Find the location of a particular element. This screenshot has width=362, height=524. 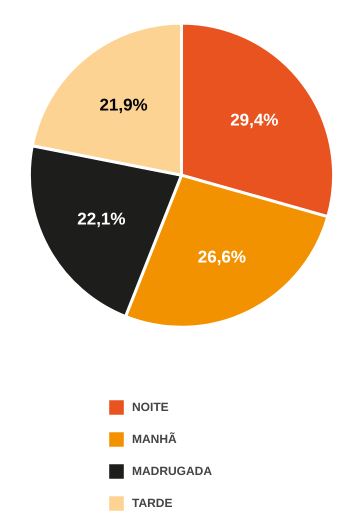

data-label: 22,1% is located at coordinates (101, 218).